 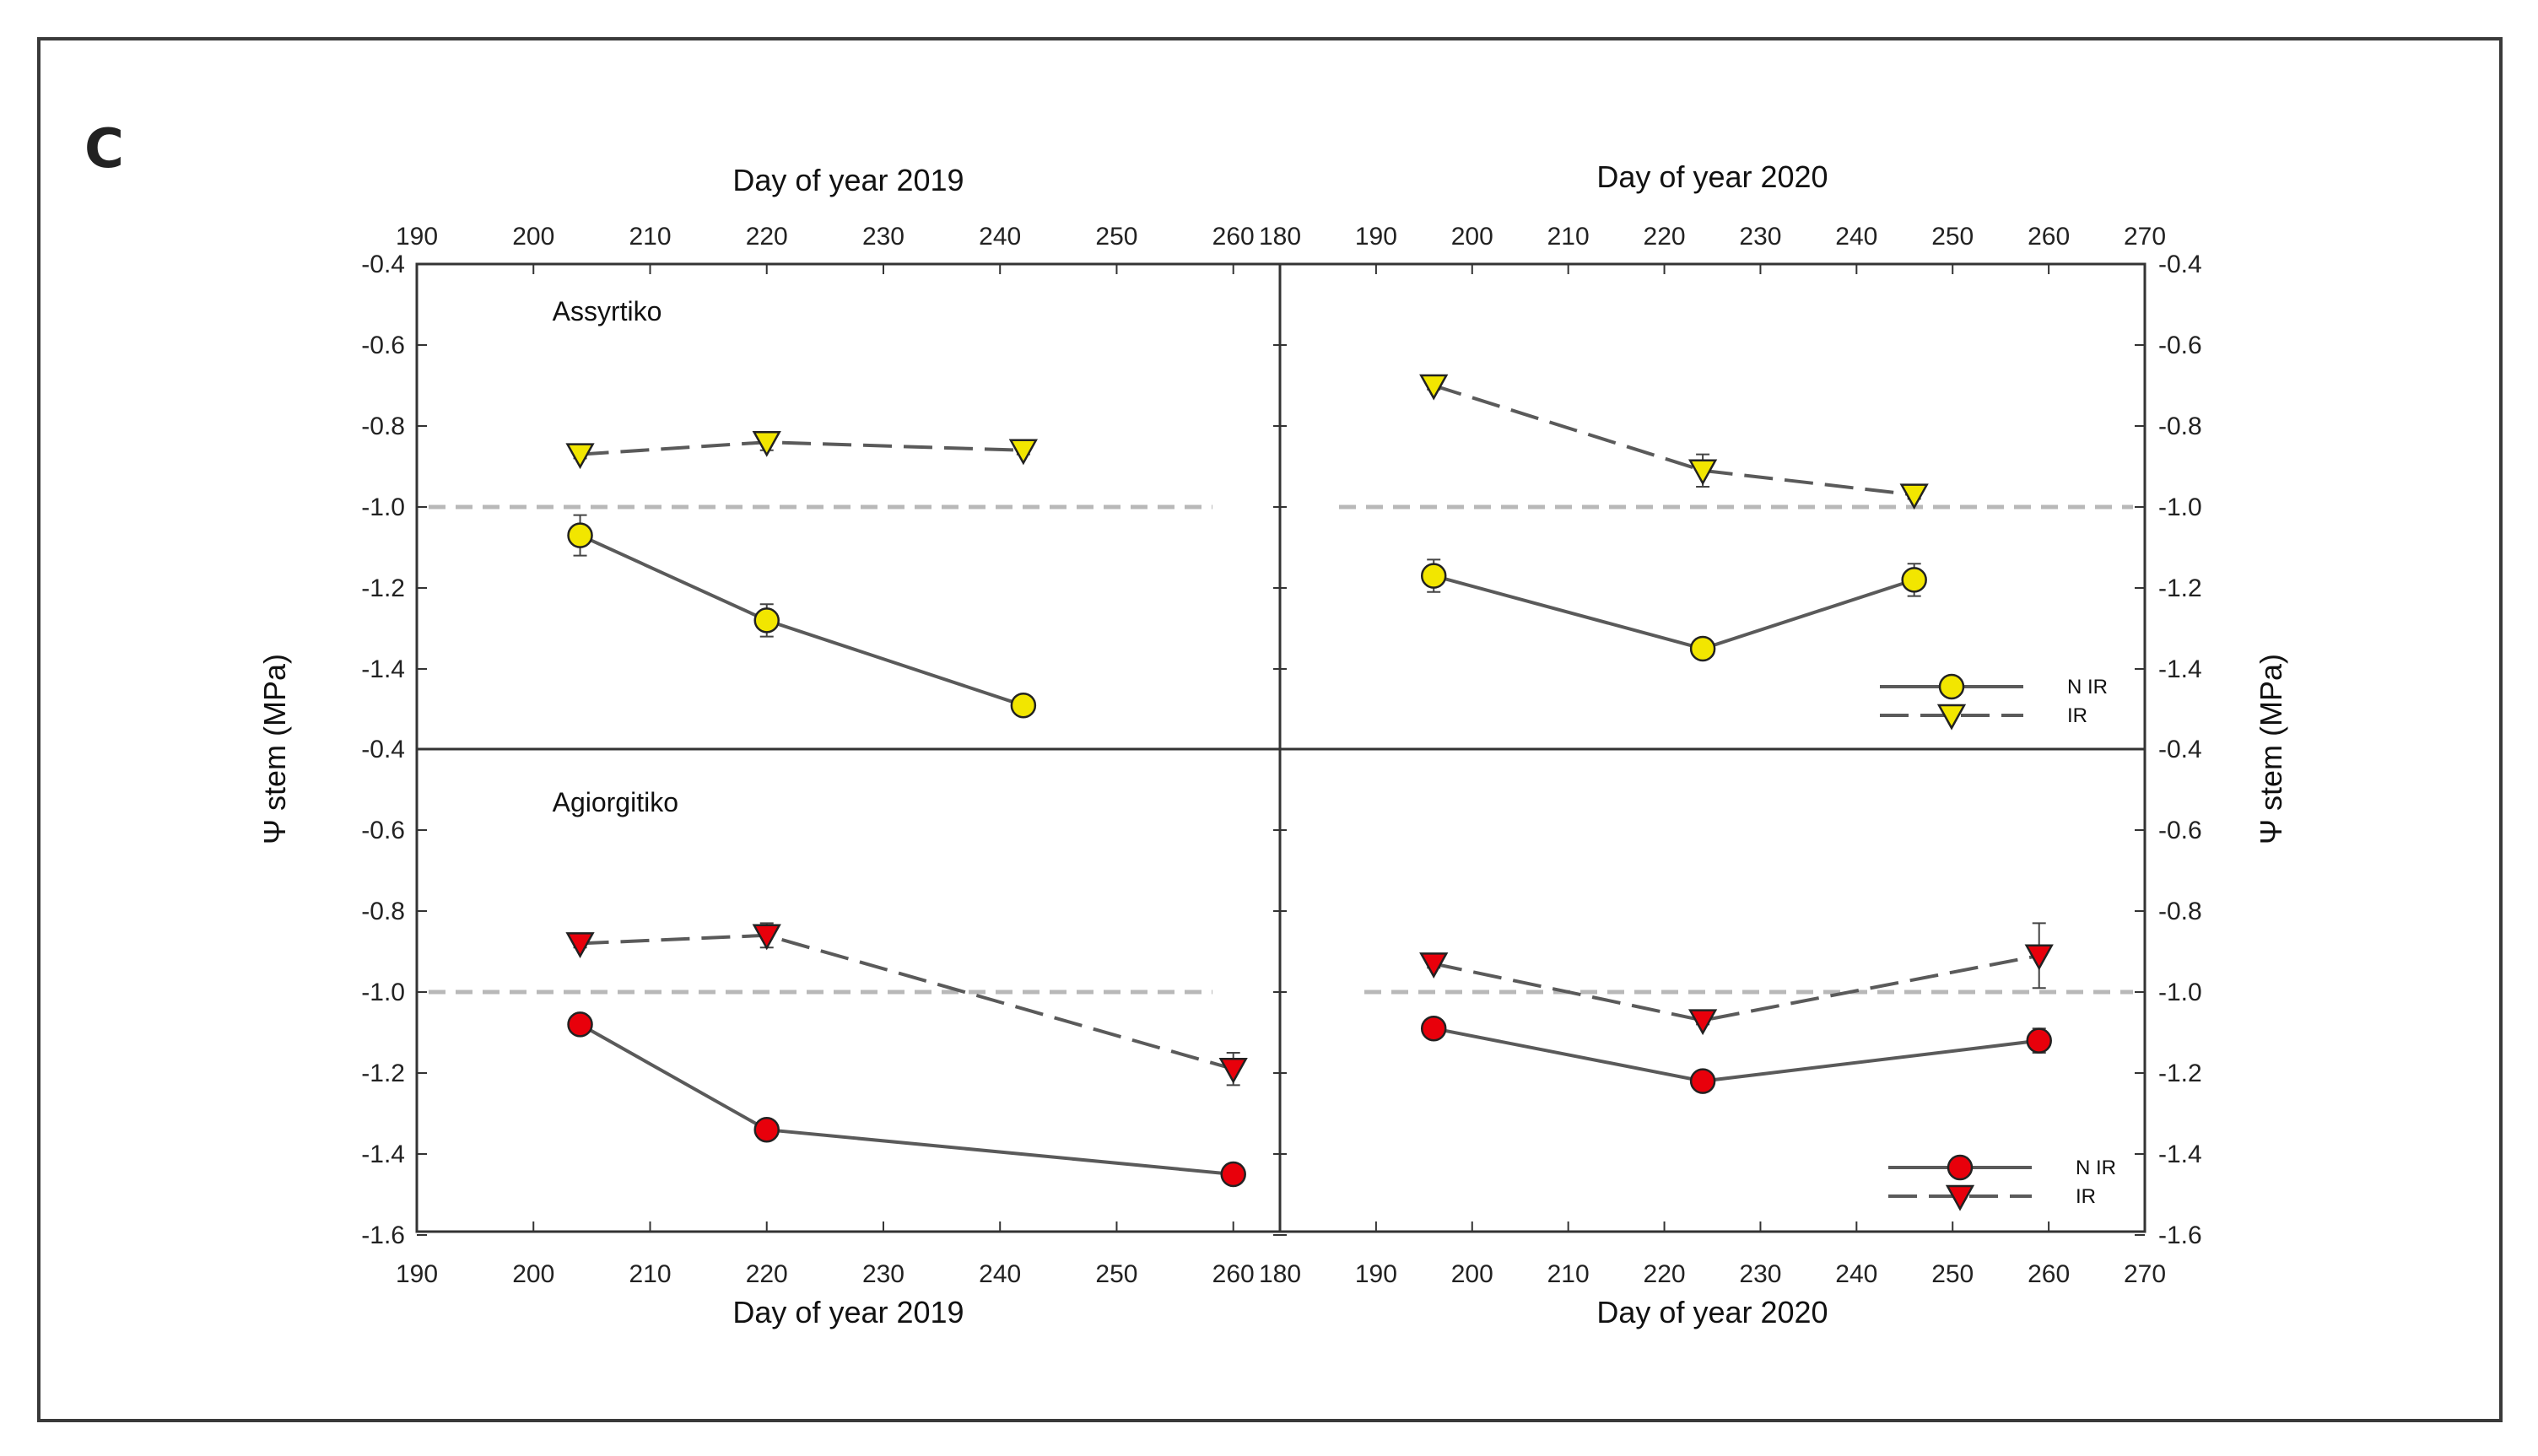 What do you see at coordinates (383, 507) in the screenshot?
I see `y-tick-label-left-top: -1.0` at bounding box center [383, 507].